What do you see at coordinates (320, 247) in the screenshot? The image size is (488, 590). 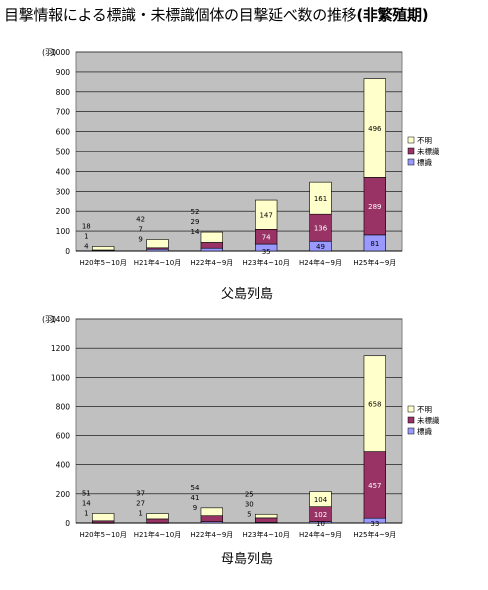 I see `data-label-tagged: 49` at bounding box center [320, 247].